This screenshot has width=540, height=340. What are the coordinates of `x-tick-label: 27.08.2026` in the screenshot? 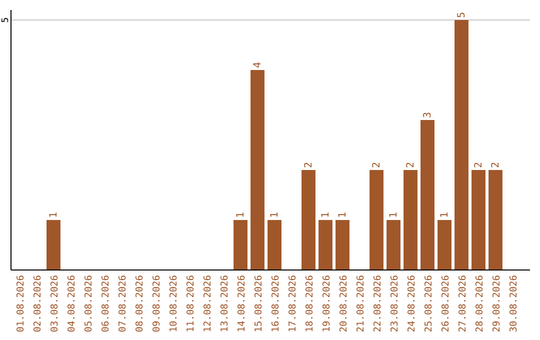 It's located at (463, 303).